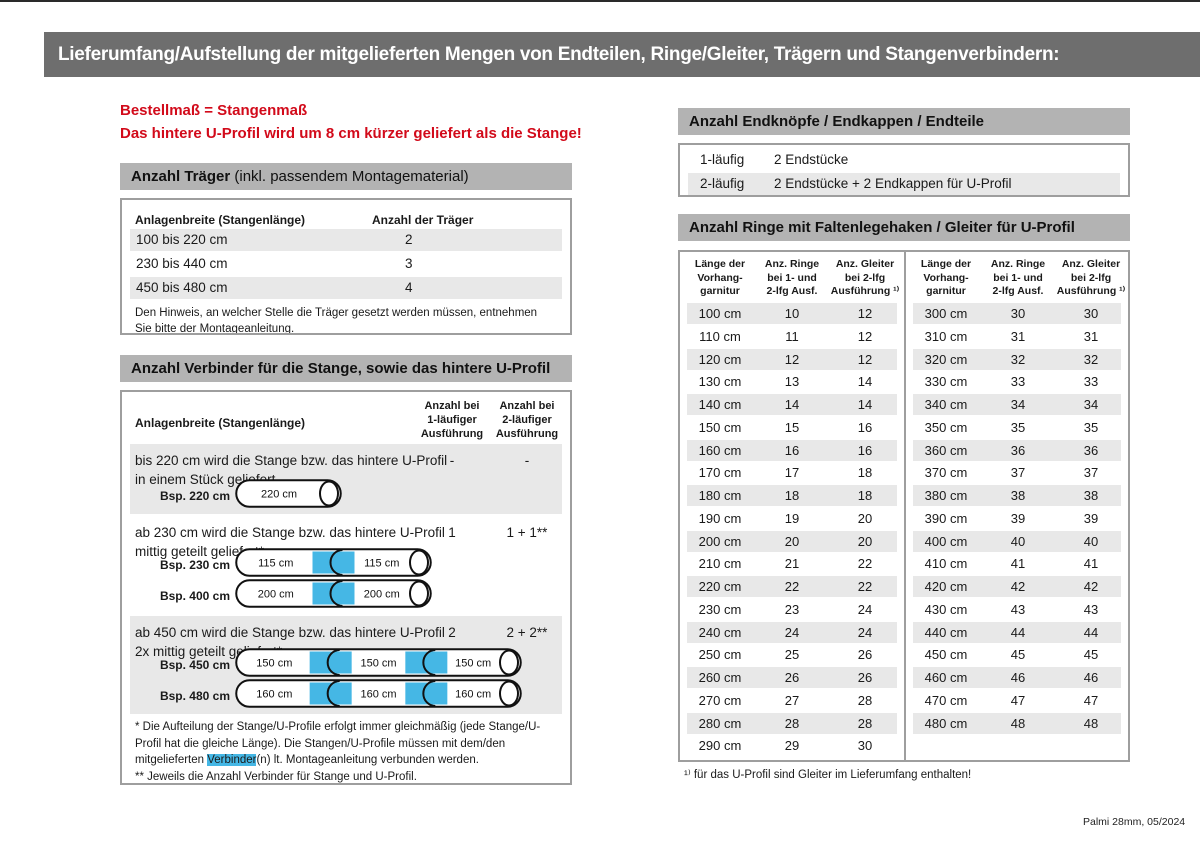 This screenshot has width=1200, height=849. What do you see at coordinates (1017, 542) in the screenshot?
I see `table-row: 400 cm 40 40` at bounding box center [1017, 542].